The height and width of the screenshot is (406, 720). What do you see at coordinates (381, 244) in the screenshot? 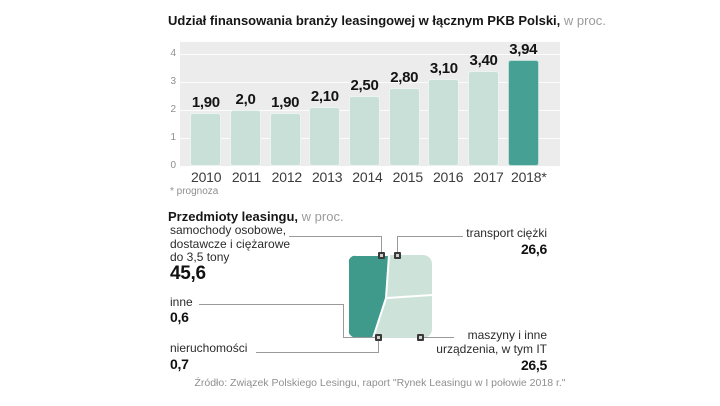
I see `connector-samochody-drop` at bounding box center [381, 244].